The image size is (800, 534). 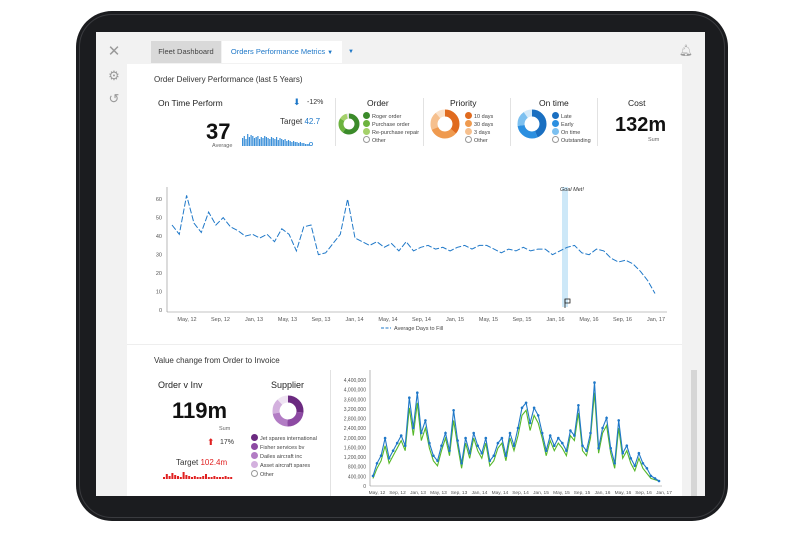 I want to click on legend-item: Jet spares international, so click(x=284, y=438).